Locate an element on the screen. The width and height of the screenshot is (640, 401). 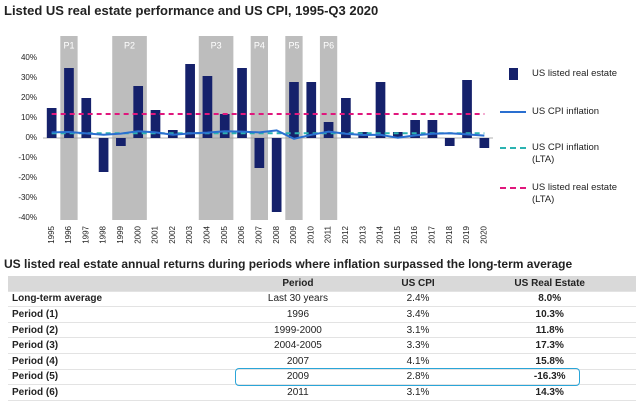
table-row: Long-term average Last 30 years 2.4% 8.0% is located at coordinates (322, 299).